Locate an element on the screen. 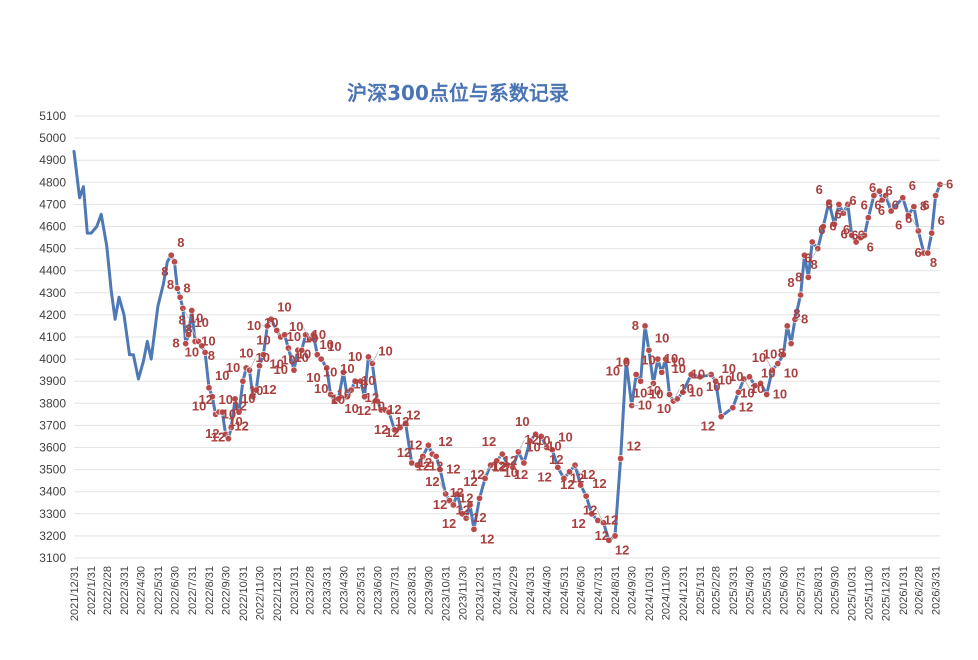 The image size is (978, 660). x-tick-label: 2022/3/31 is located at coordinates (125, 590).